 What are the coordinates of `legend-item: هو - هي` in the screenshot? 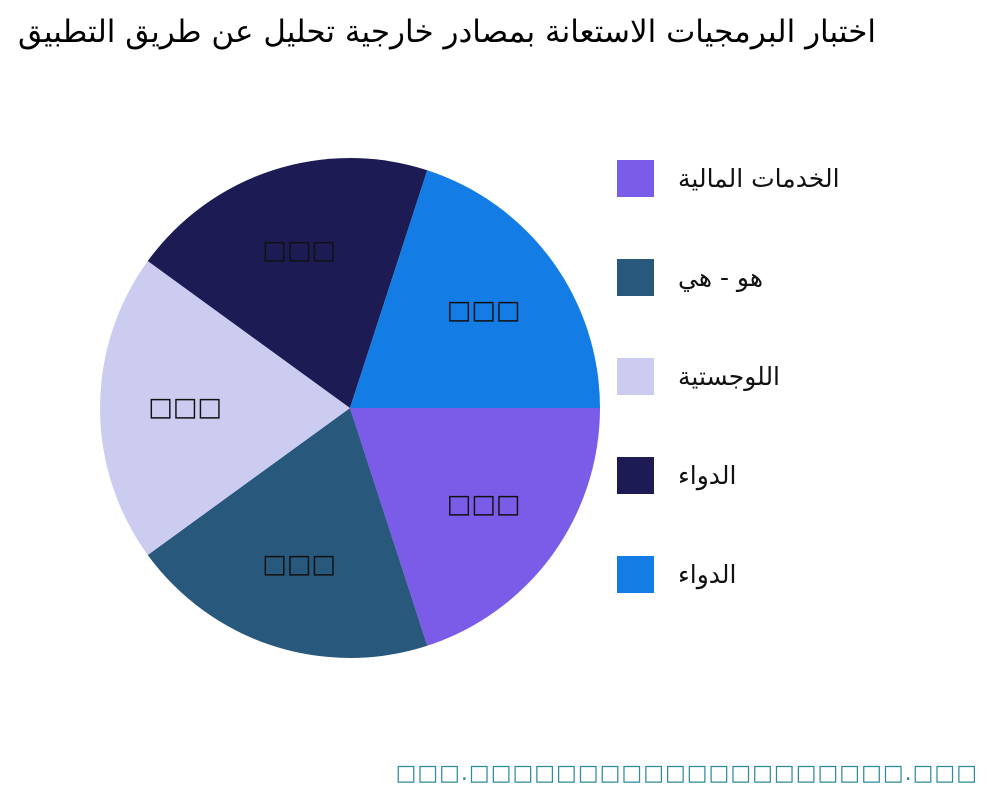 It's located at (728, 277).